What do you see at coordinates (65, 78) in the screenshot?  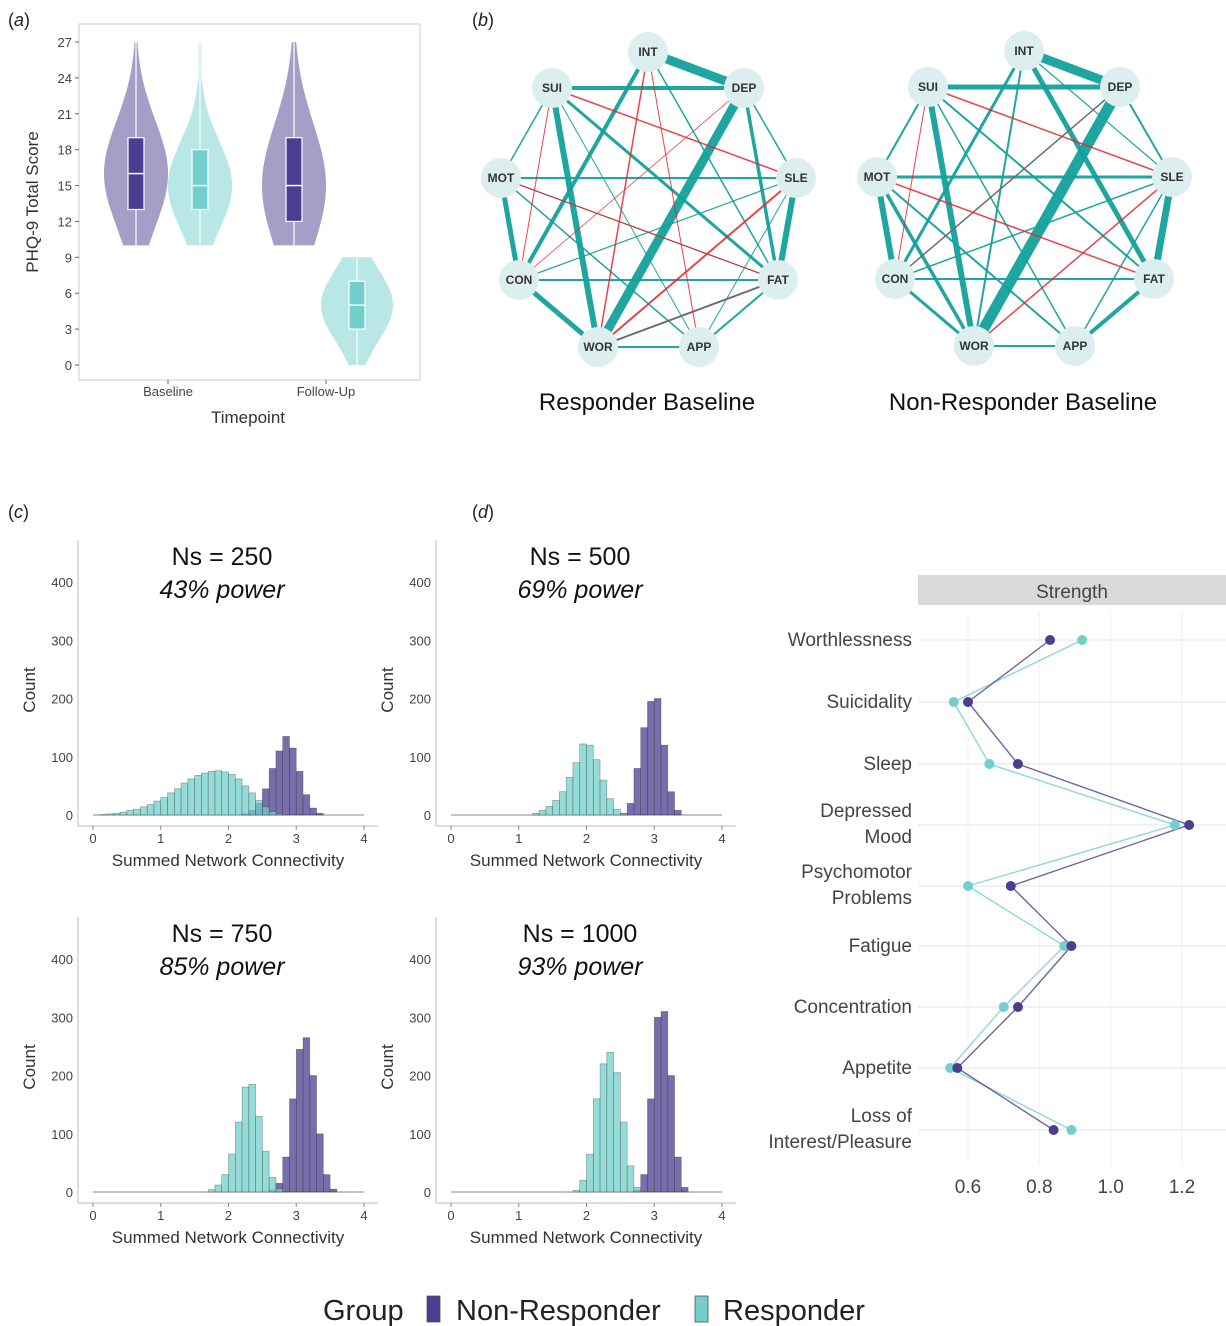 I see `y-tick-label: 24` at bounding box center [65, 78].